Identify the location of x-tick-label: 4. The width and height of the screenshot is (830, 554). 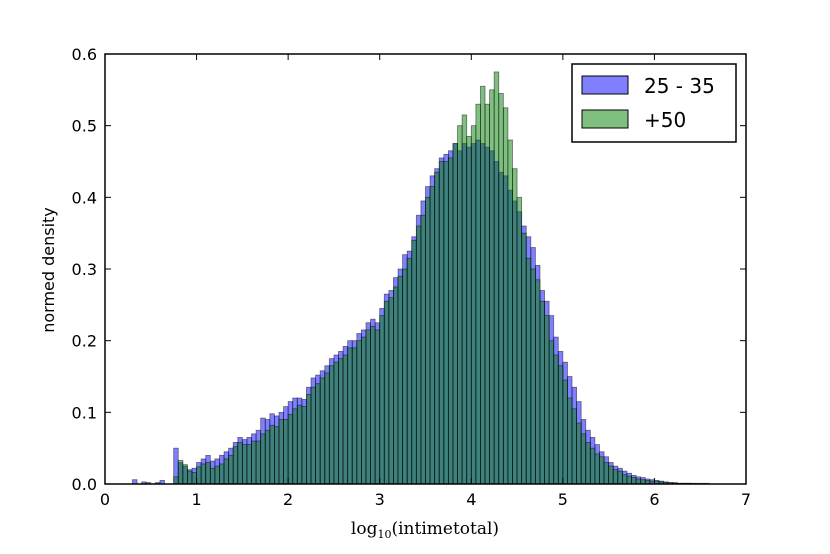
(471, 499).